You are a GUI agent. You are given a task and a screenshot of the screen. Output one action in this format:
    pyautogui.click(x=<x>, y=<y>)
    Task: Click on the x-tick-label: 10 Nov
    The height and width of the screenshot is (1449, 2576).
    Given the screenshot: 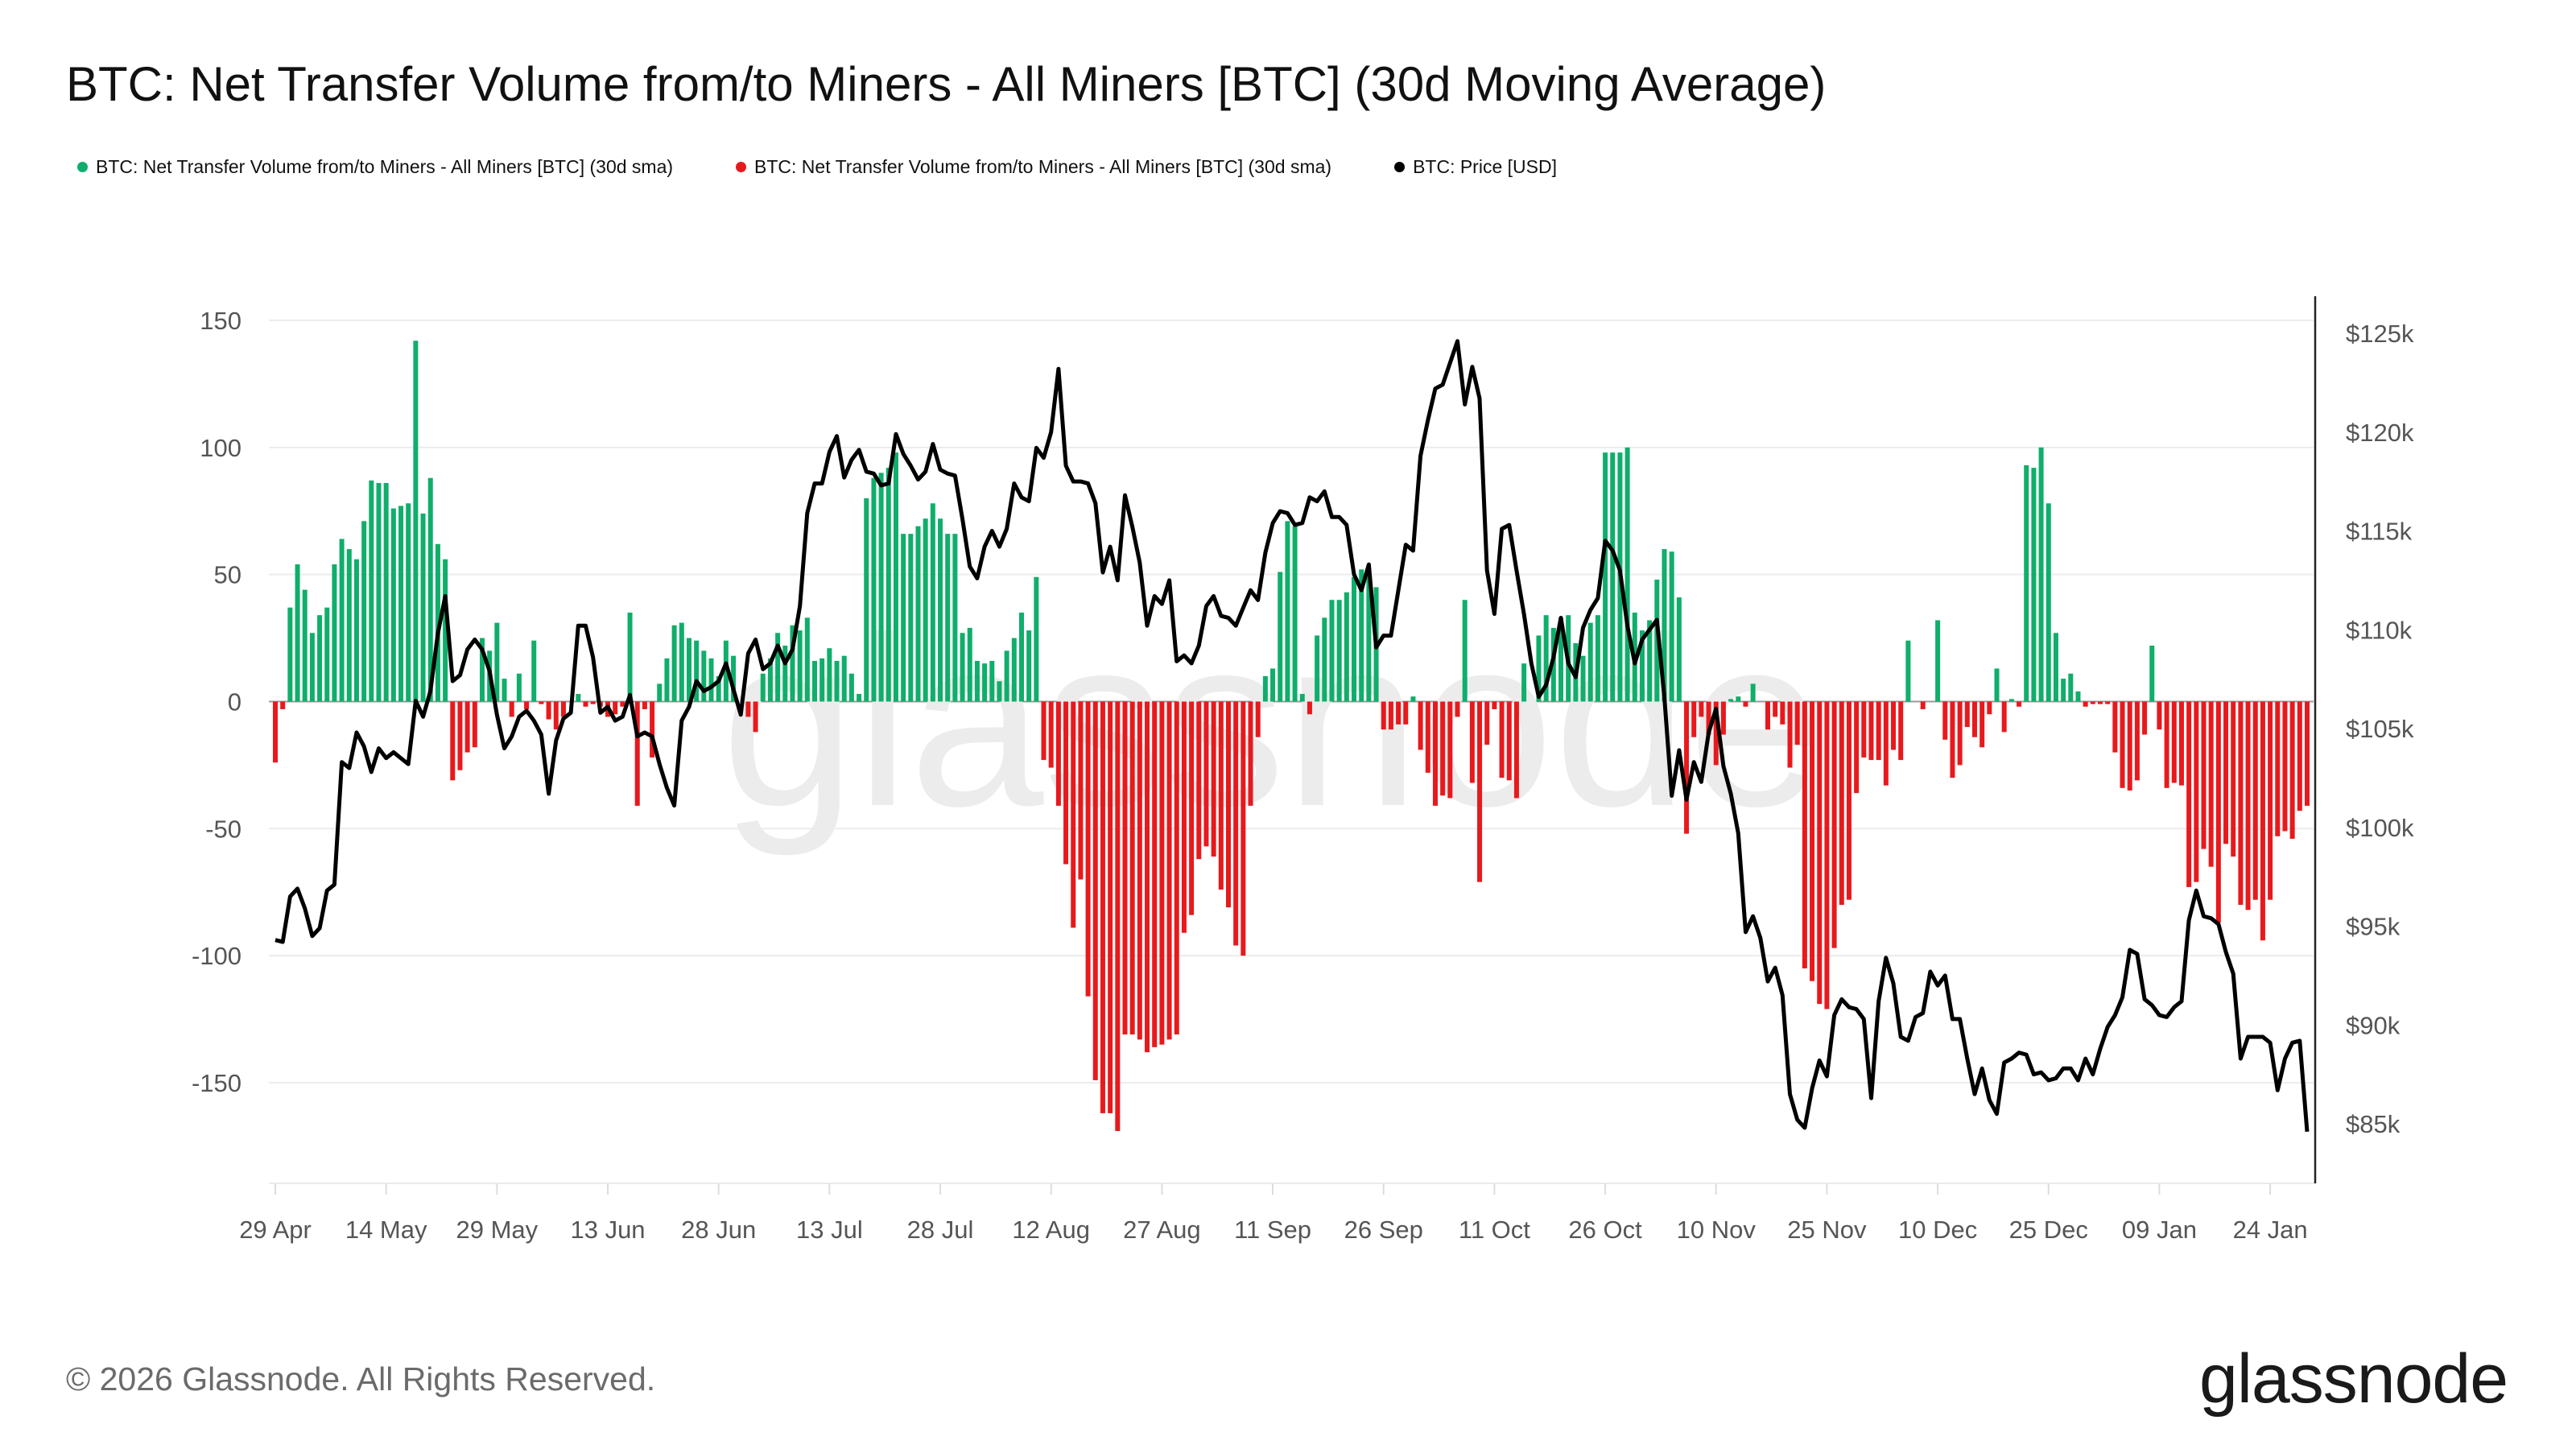 What is the action you would take?
    pyautogui.click(x=1717, y=1230)
    